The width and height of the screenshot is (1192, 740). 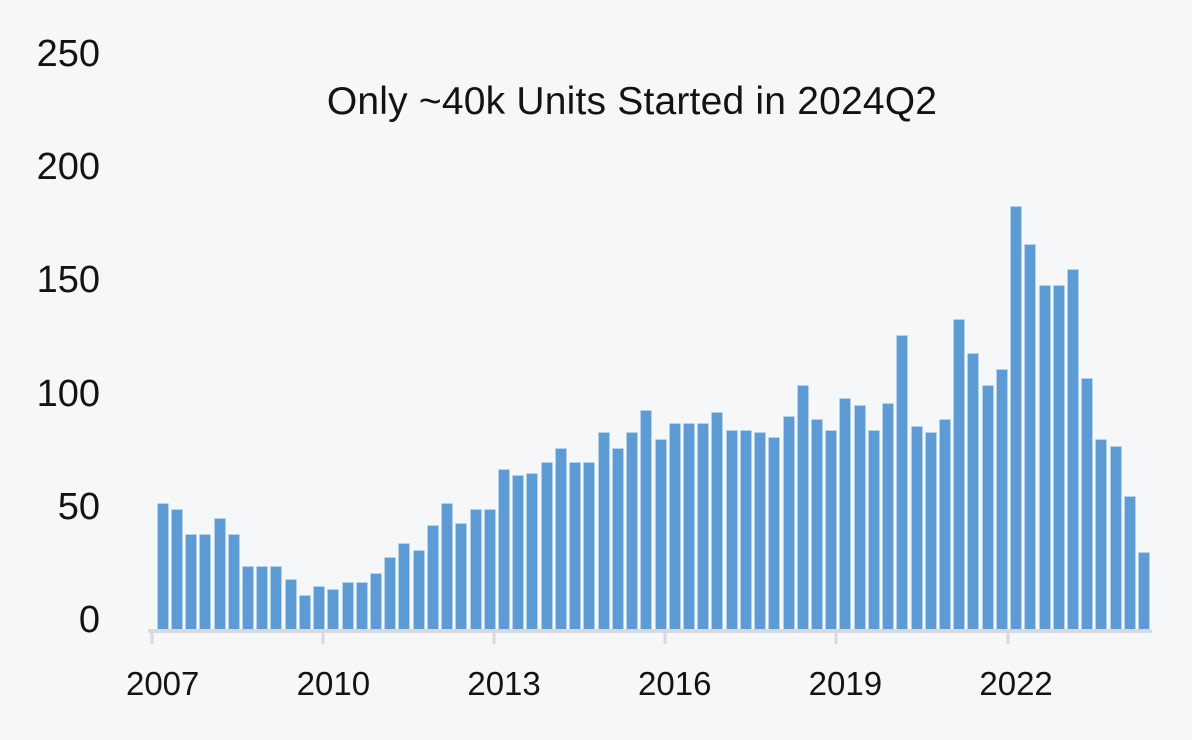 What do you see at coordinates (1058, 457) in the screenshot?
I see `bar-2022Q4` at bounding box center [1058, 457].